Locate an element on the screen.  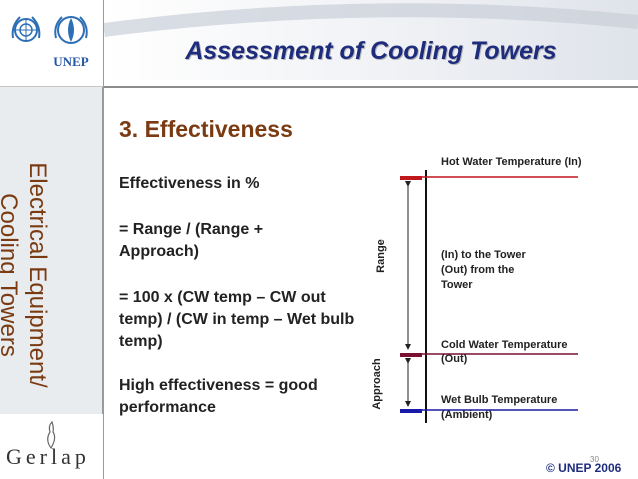
title-background is located at coordinates (371, 40).